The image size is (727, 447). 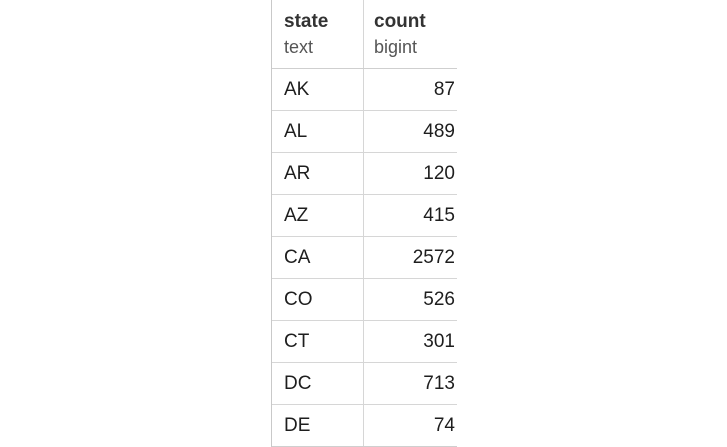 What do you see at coordinates (439, 215) in the screenshot?
I see `cell-count: 415` at bounding box center [439, 215].